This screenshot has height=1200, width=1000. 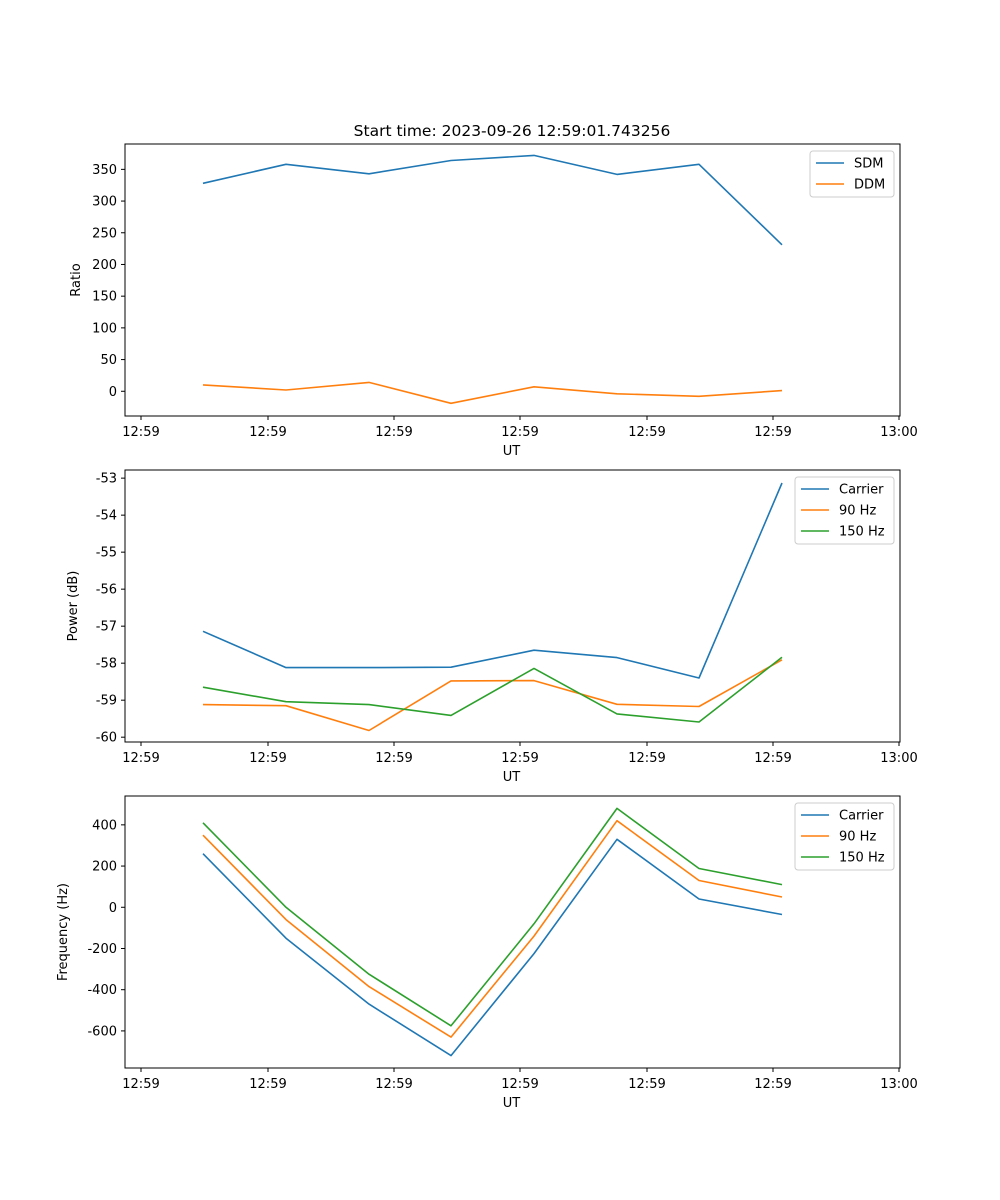 I want to click on y-tick-label: -56, so click(x=106, y=590).